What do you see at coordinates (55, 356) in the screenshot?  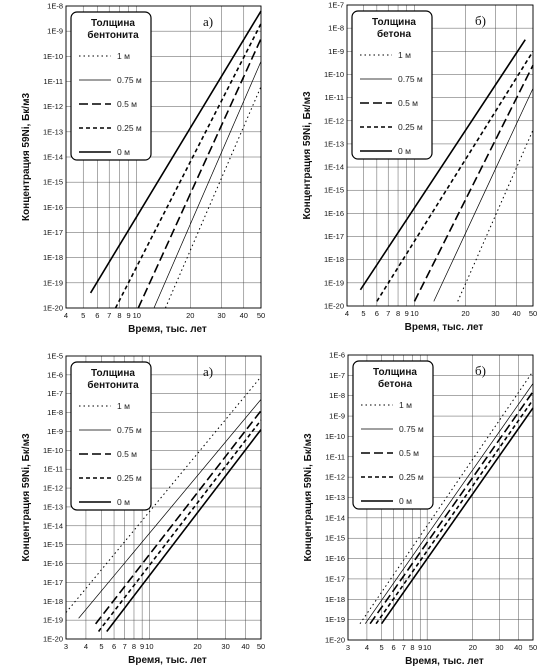 I see `y-tick-label: 1E-5` at bounding box center [55, 356].